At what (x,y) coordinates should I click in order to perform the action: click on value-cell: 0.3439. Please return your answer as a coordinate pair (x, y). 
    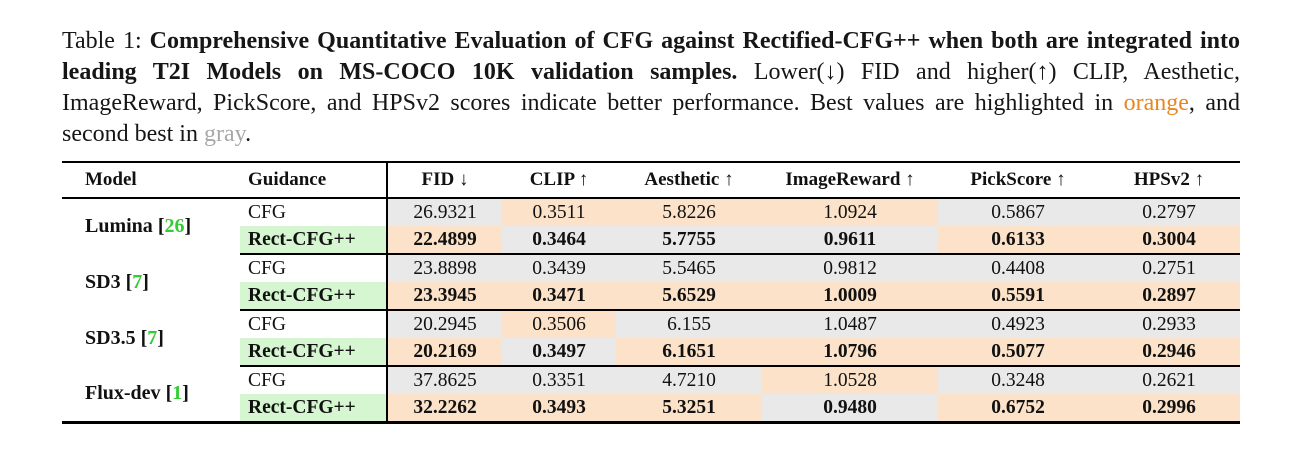
    Looking at the image, I should click on (559, 268).